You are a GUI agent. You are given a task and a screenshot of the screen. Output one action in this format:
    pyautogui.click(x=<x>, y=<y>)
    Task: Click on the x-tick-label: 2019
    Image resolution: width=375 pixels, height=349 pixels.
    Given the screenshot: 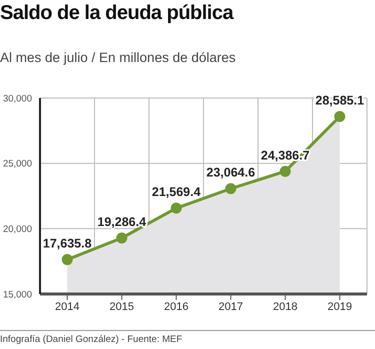 What is the action you would take?
    pyautogui.click(x=340, y=306)
    